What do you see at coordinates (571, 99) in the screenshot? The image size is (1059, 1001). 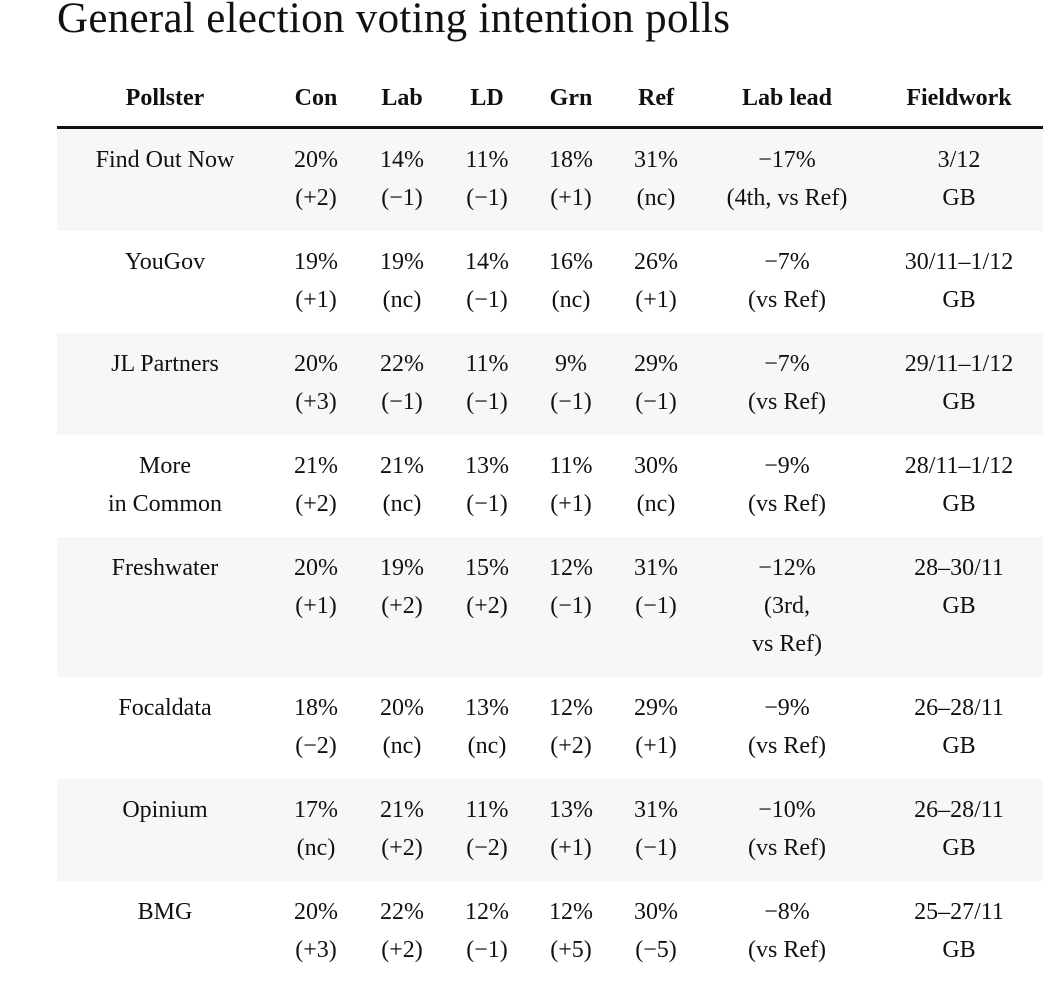 I see `column-header: Grn` at bounding box center [571, 99].